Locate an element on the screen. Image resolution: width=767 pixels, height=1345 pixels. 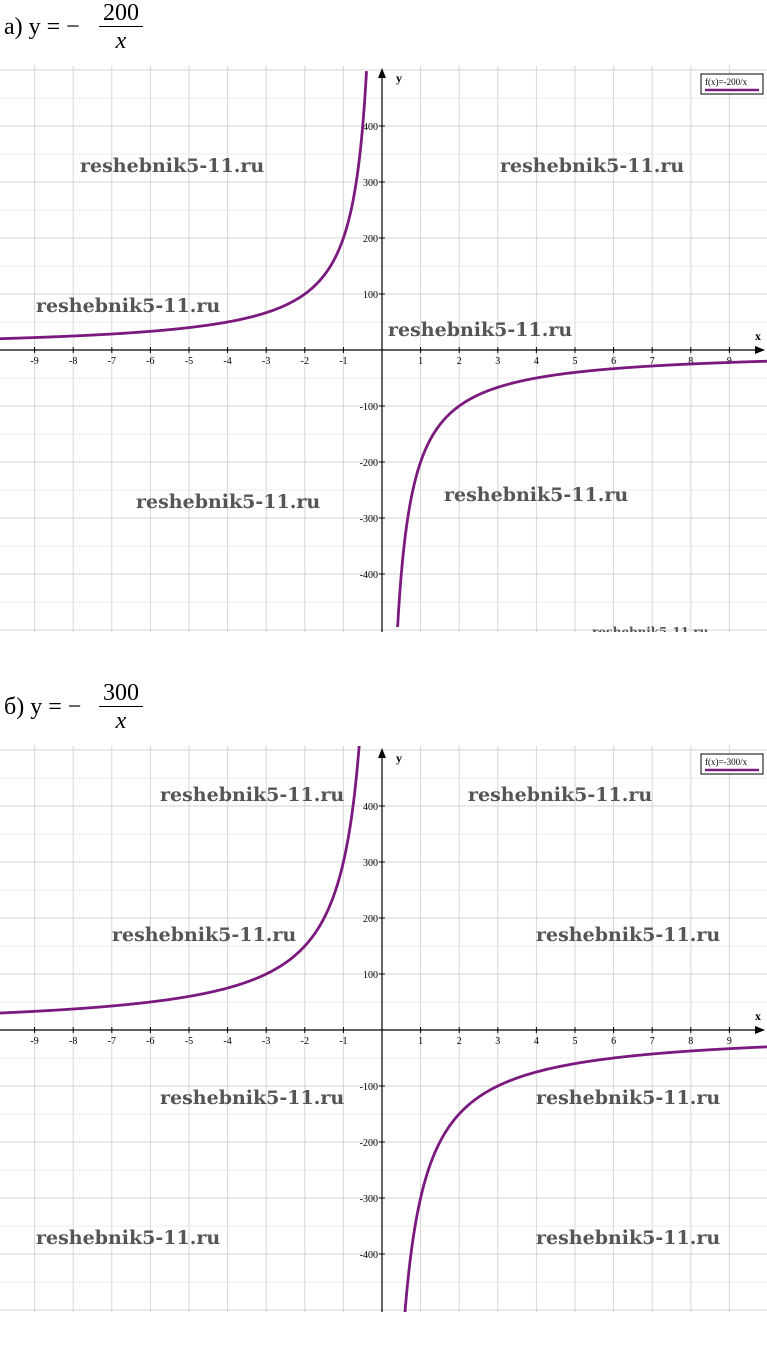
y-tick-label: 100 is located at coordinates (370, 975).